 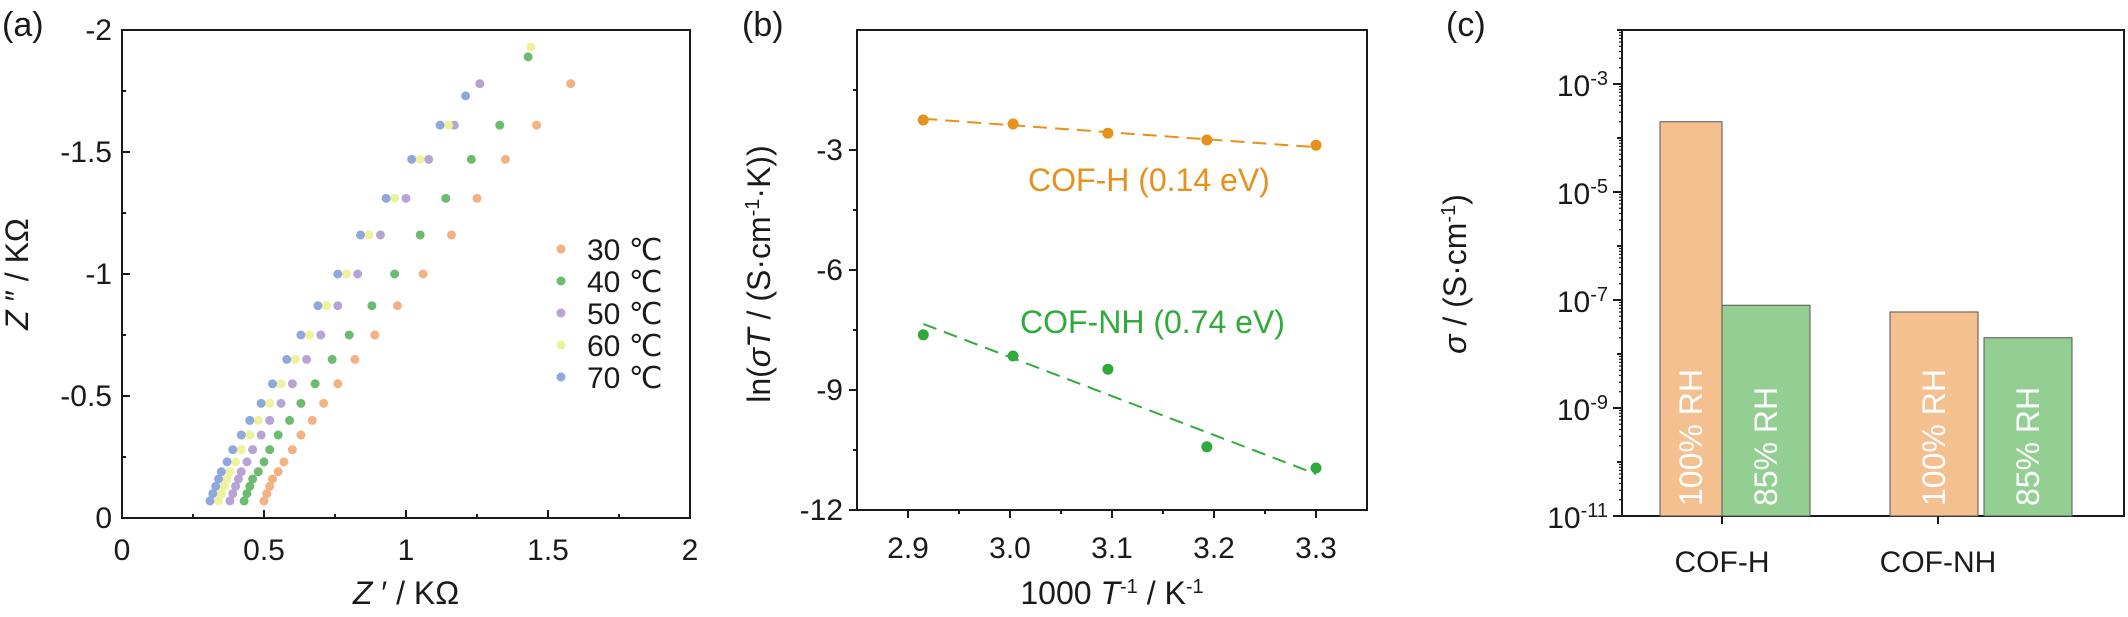 What do you see at coordinates (1582, 193) in the screenshot?
I see `c-y-tick-label: 10⁻⁵` at bounding box center [1582, 193].